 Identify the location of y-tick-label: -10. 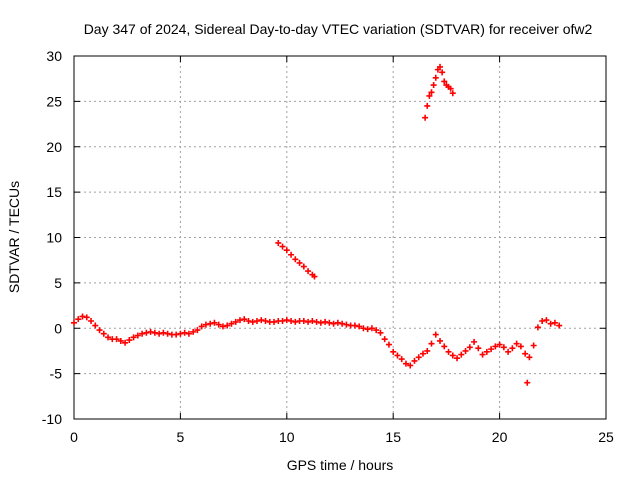
(52, 419).